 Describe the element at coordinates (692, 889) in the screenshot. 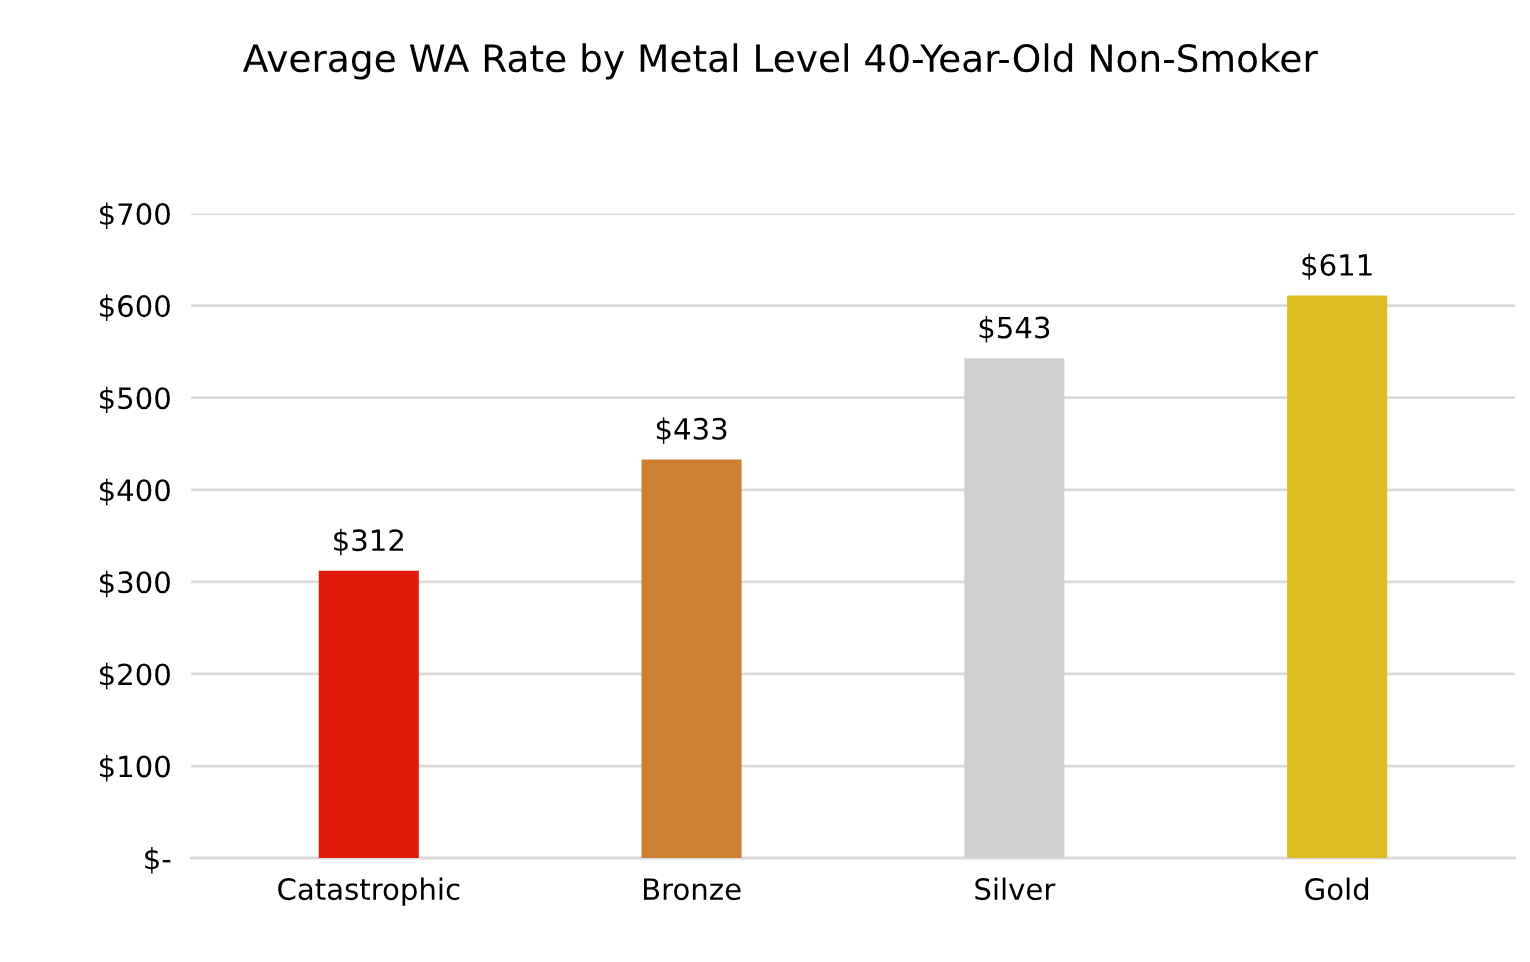

I see `x-tick-label: Bronze` at that location.